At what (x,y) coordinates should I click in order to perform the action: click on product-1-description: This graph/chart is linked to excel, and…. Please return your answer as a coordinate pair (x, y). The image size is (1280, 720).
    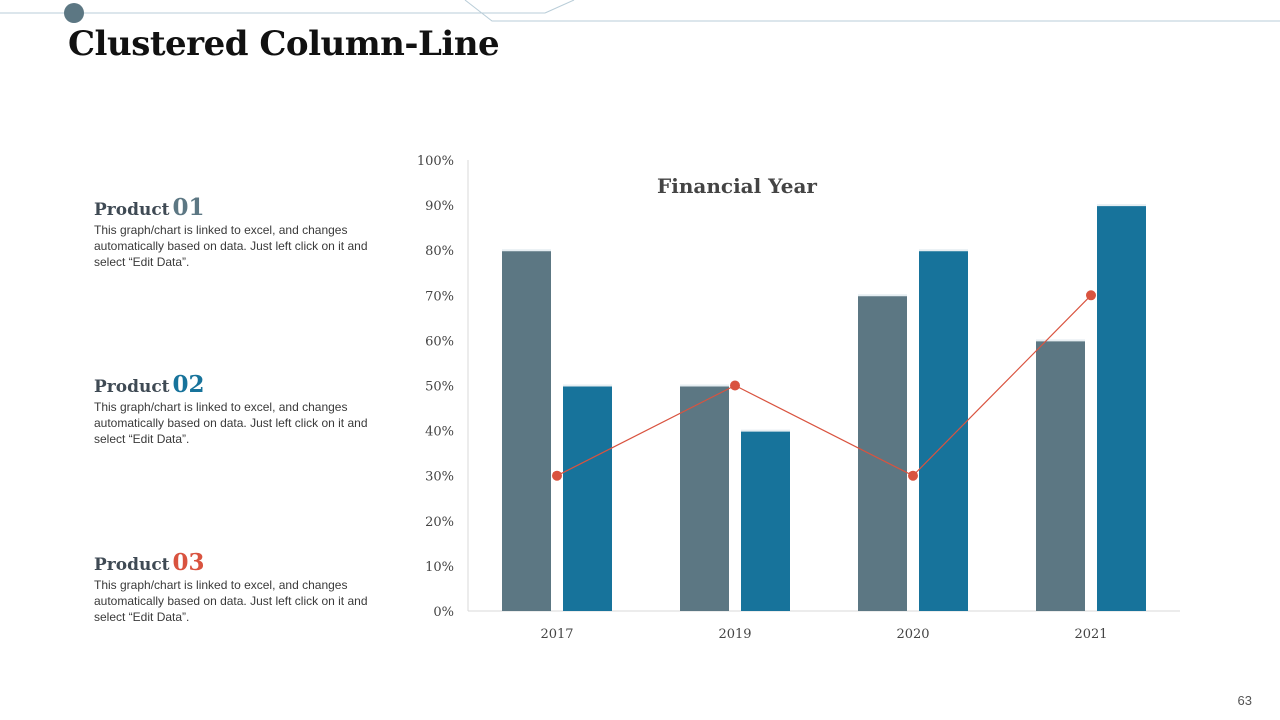
    Looking at the image, I should click on (231, 246).